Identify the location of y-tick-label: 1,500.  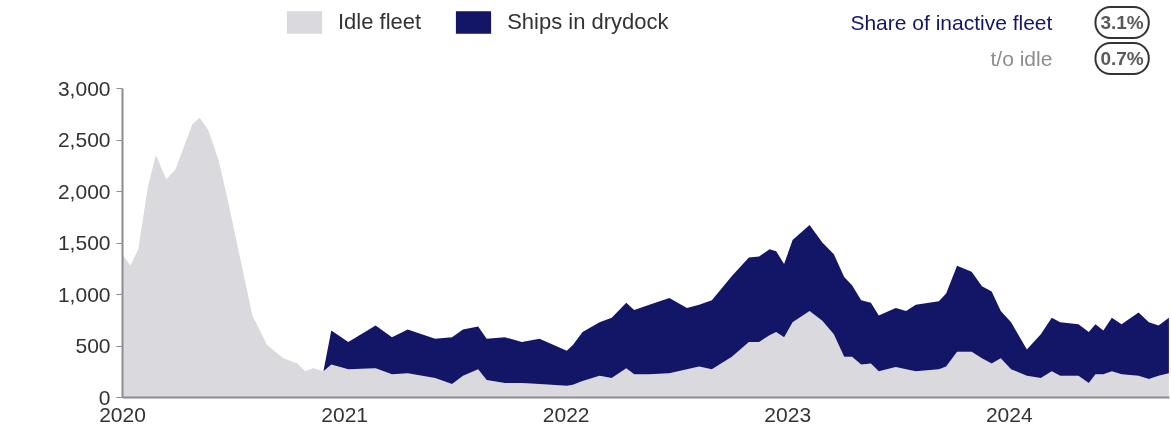
(84, 242).